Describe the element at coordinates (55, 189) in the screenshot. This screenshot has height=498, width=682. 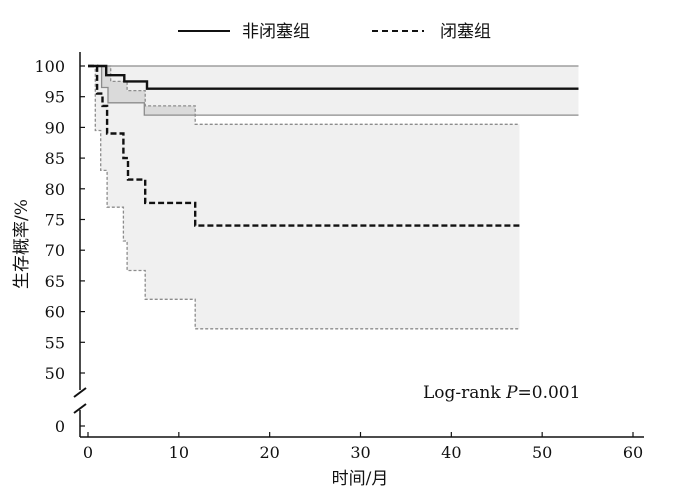
I see `y-tick-label-80: 80` at that location.